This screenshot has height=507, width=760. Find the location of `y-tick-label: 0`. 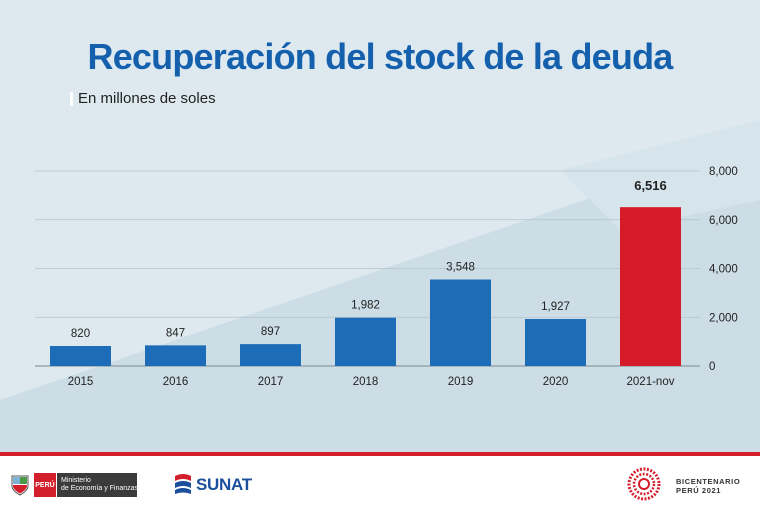

y-tick-label: 0 is located at coordinates (712, 367).